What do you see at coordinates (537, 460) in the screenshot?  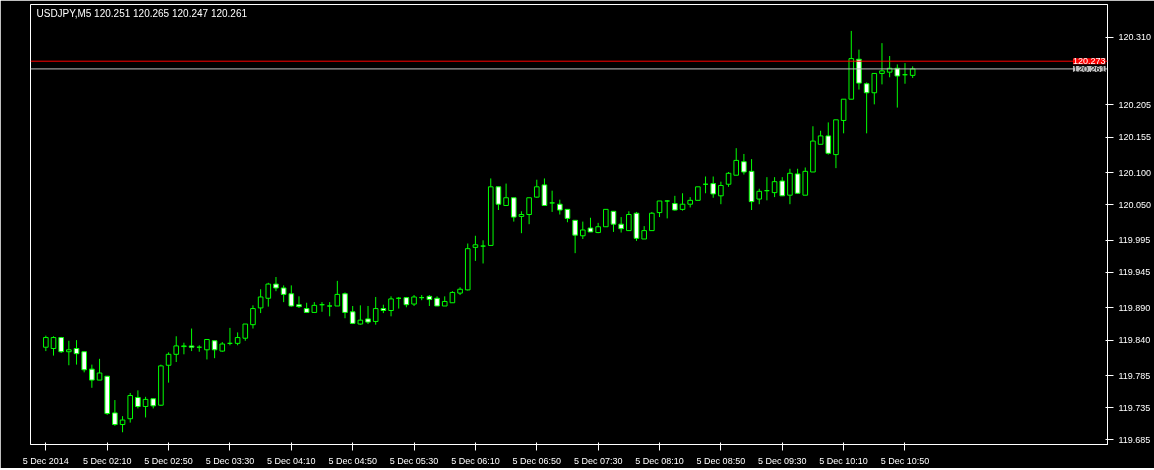 I see `x-tick-label: 5 Dec 06:50` at bounding box center [537, 460].